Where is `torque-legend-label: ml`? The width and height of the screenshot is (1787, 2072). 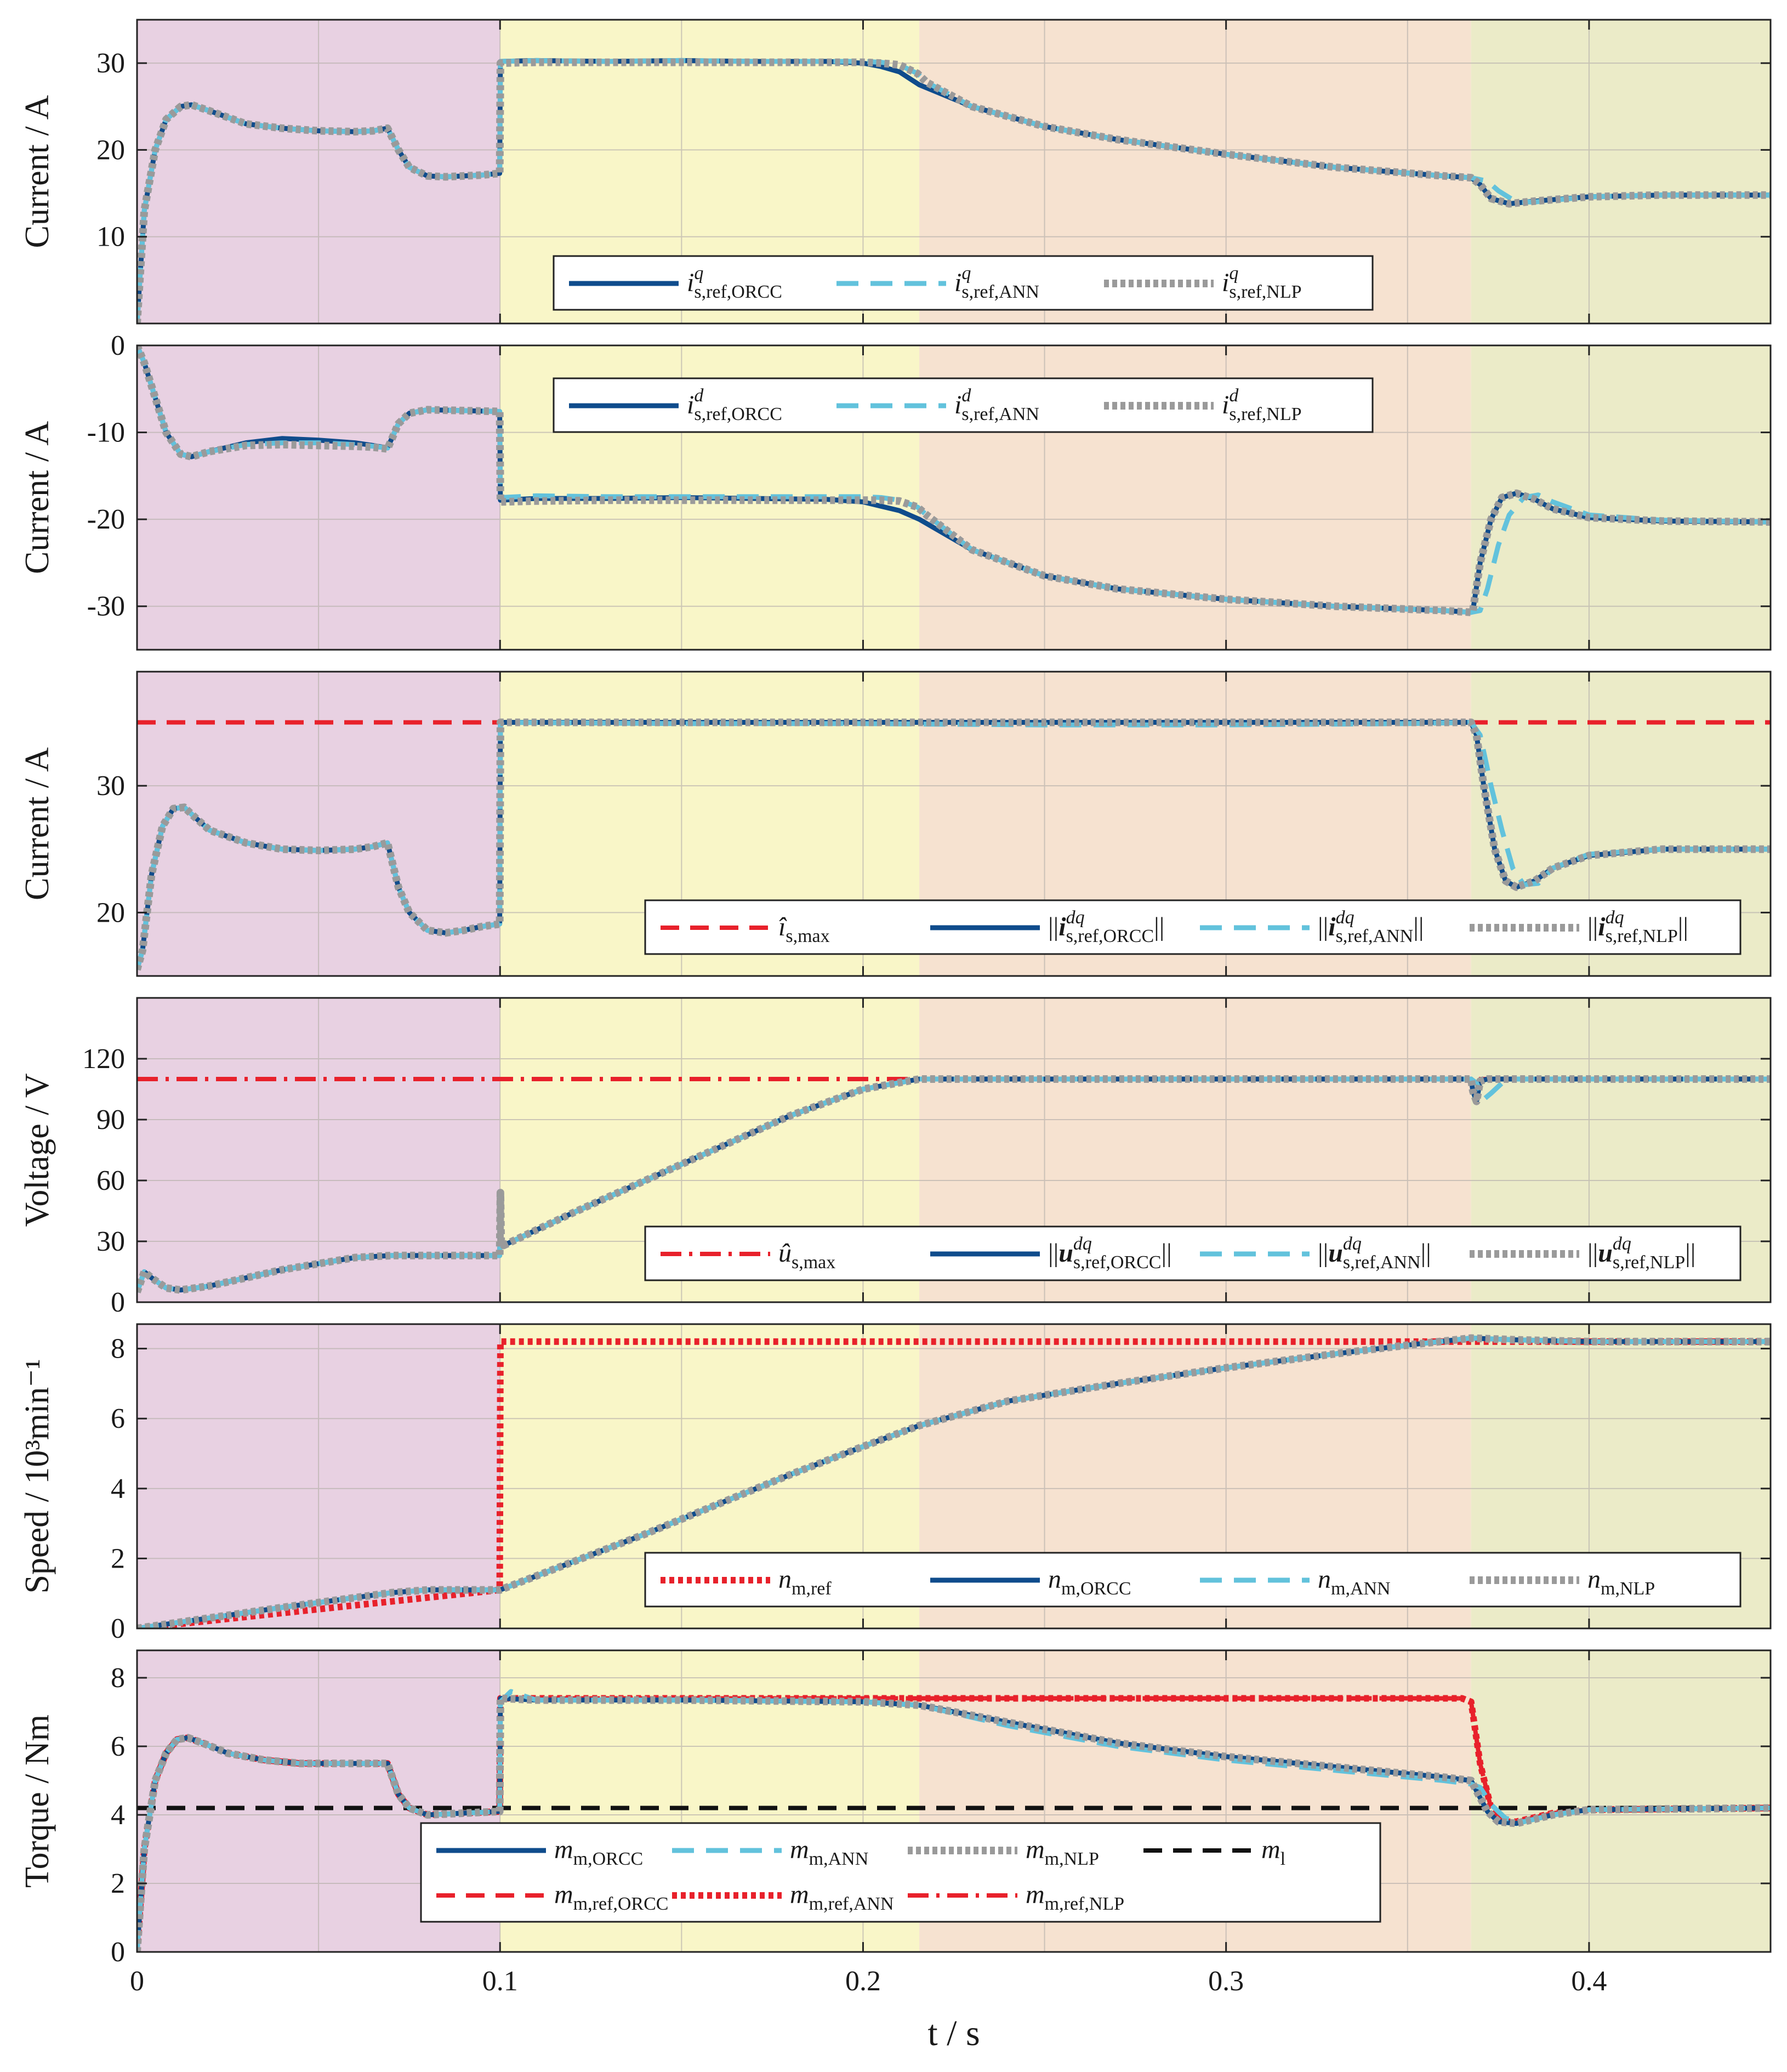
torque-legend-label: ml is located at coordinates (1273, 1852).